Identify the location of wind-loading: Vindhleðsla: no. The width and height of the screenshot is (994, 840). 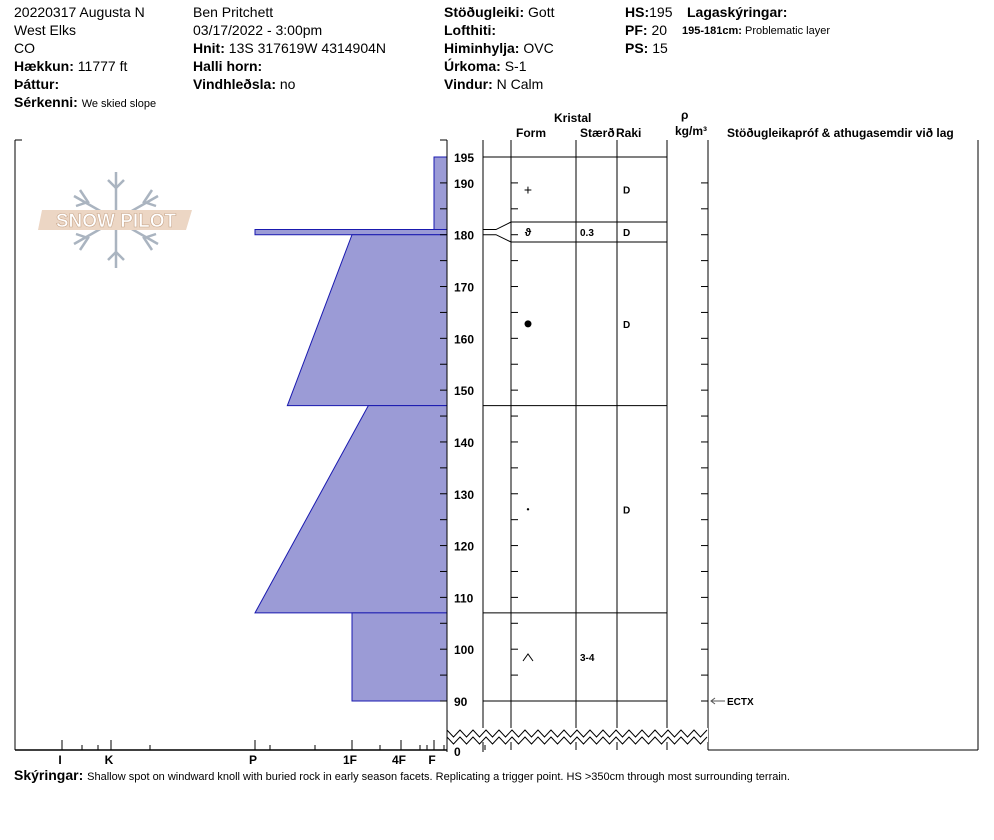
(244, 84).